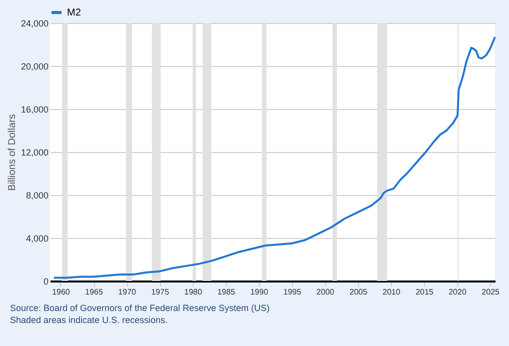 This screenshot has width=509, height=346. Describe the element at coordinates (34, 23) in the screenshot. I see `y-tick-label: 24,000` at that location.